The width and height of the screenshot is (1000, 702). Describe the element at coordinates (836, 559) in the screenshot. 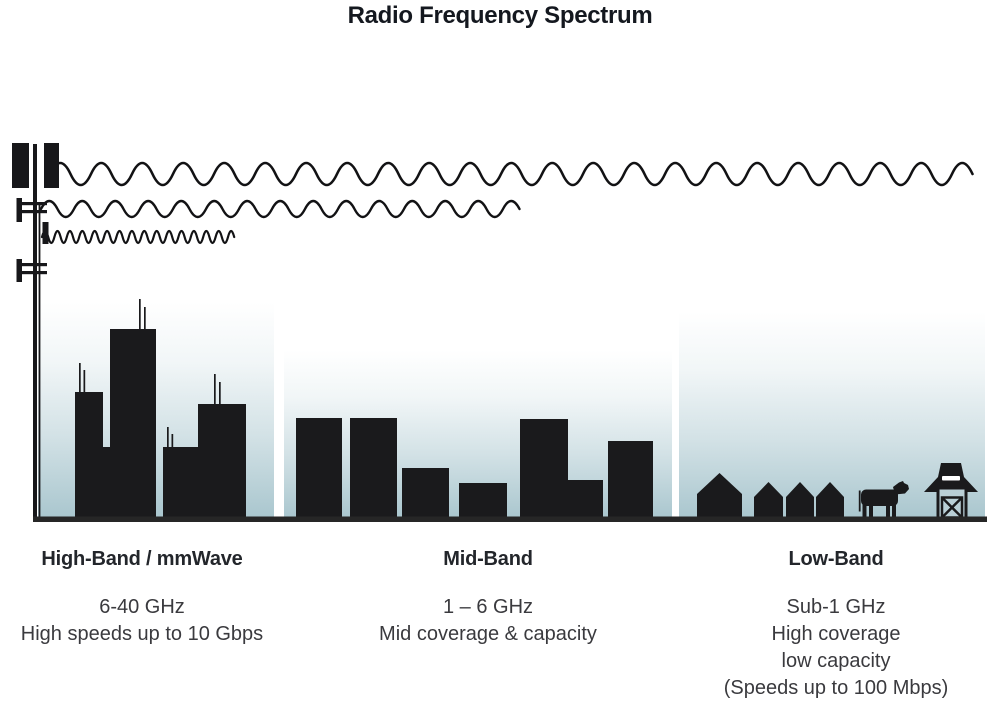

I see `band-heading-low: Low-Band` at that location.